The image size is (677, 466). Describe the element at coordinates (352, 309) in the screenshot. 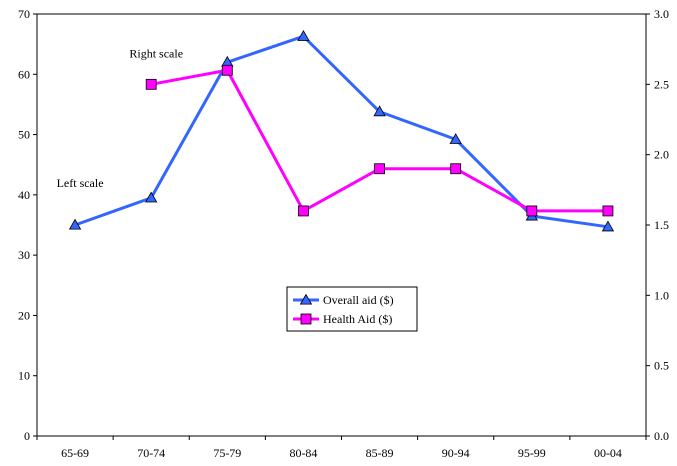

I see `legend: Overall aid ($) Health Aid ($)` at that location.